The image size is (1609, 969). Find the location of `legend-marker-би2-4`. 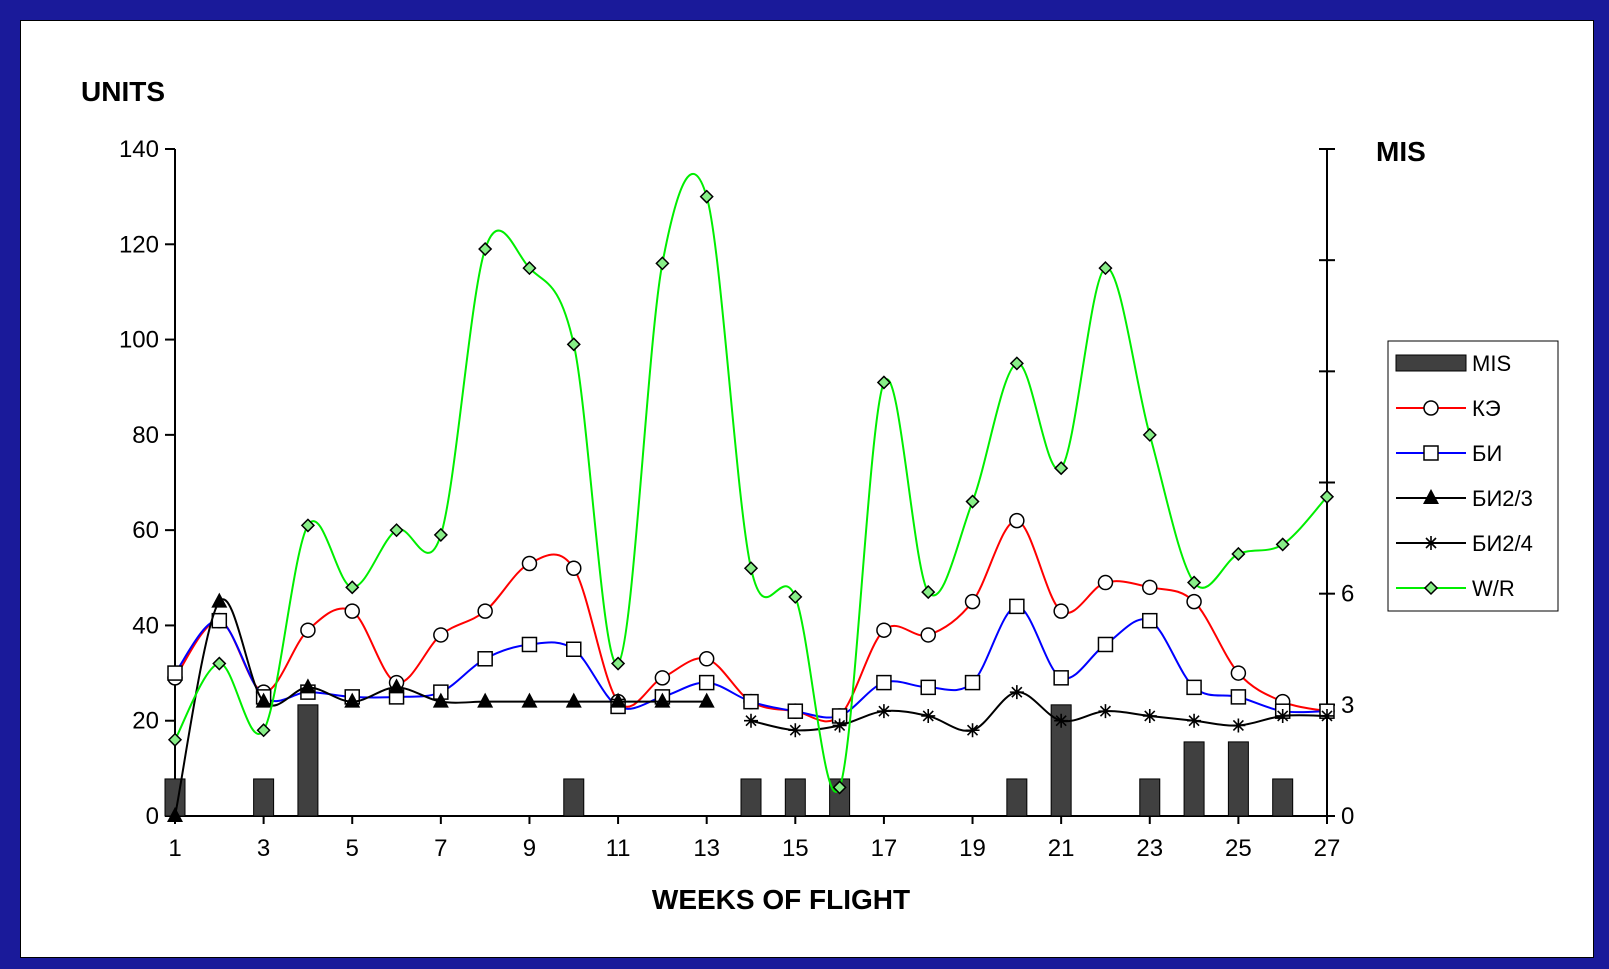

legend-marker-би2-4 is located at coordinates (1431, 543).